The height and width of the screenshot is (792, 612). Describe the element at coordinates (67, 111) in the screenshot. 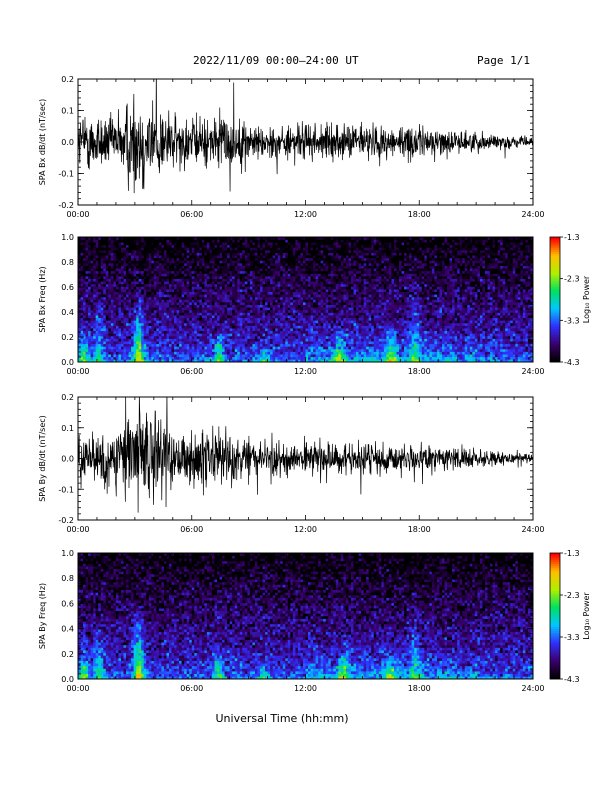

I see `y-tick-label: 0.1` at that location.